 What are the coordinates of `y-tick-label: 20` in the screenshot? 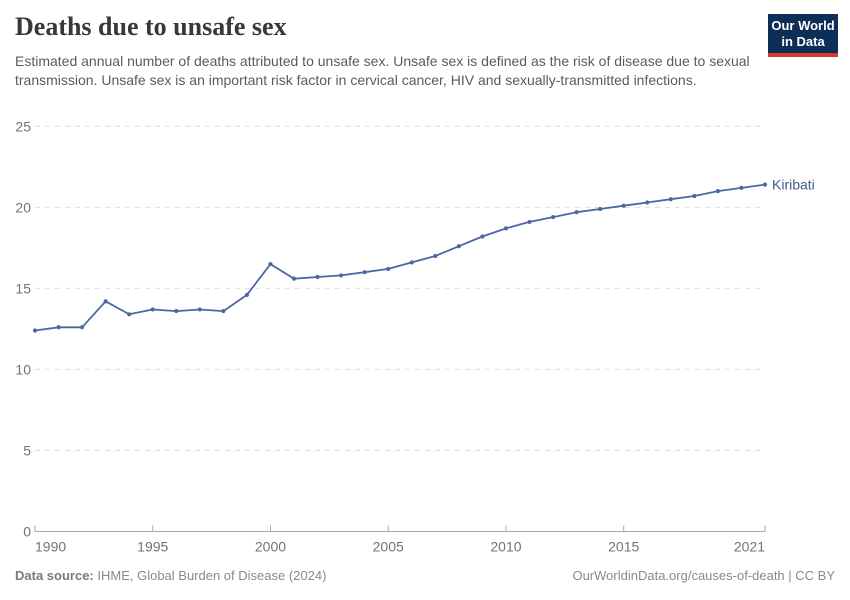 It's located at (23, 207).